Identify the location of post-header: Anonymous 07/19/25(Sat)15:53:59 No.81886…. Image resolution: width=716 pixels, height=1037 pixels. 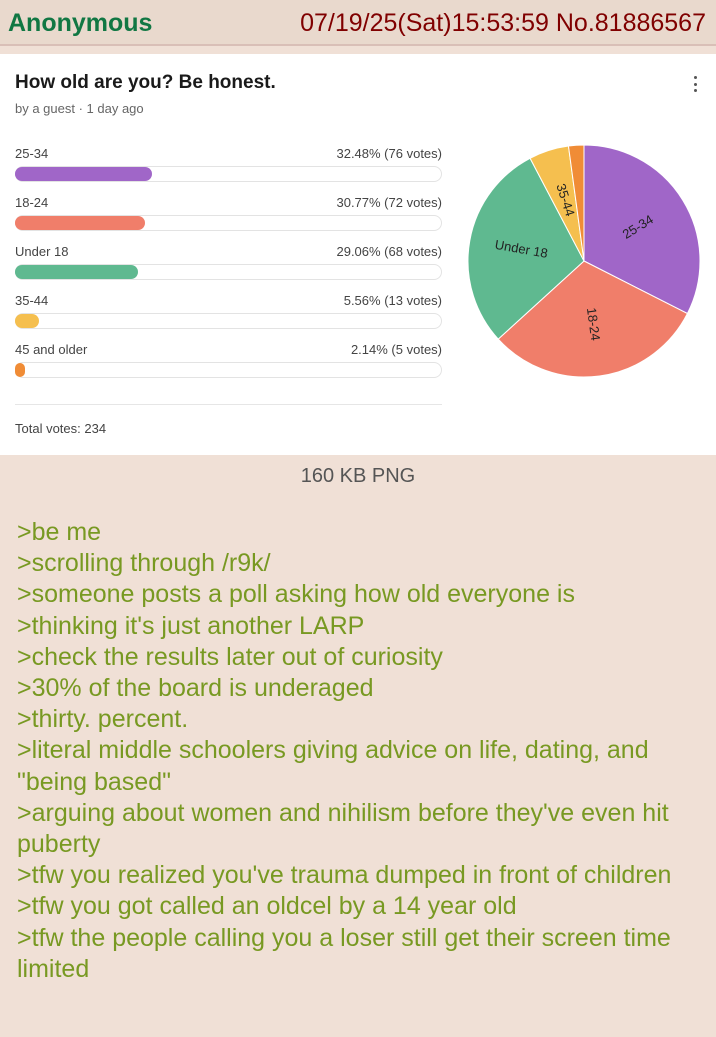
(358, 23).